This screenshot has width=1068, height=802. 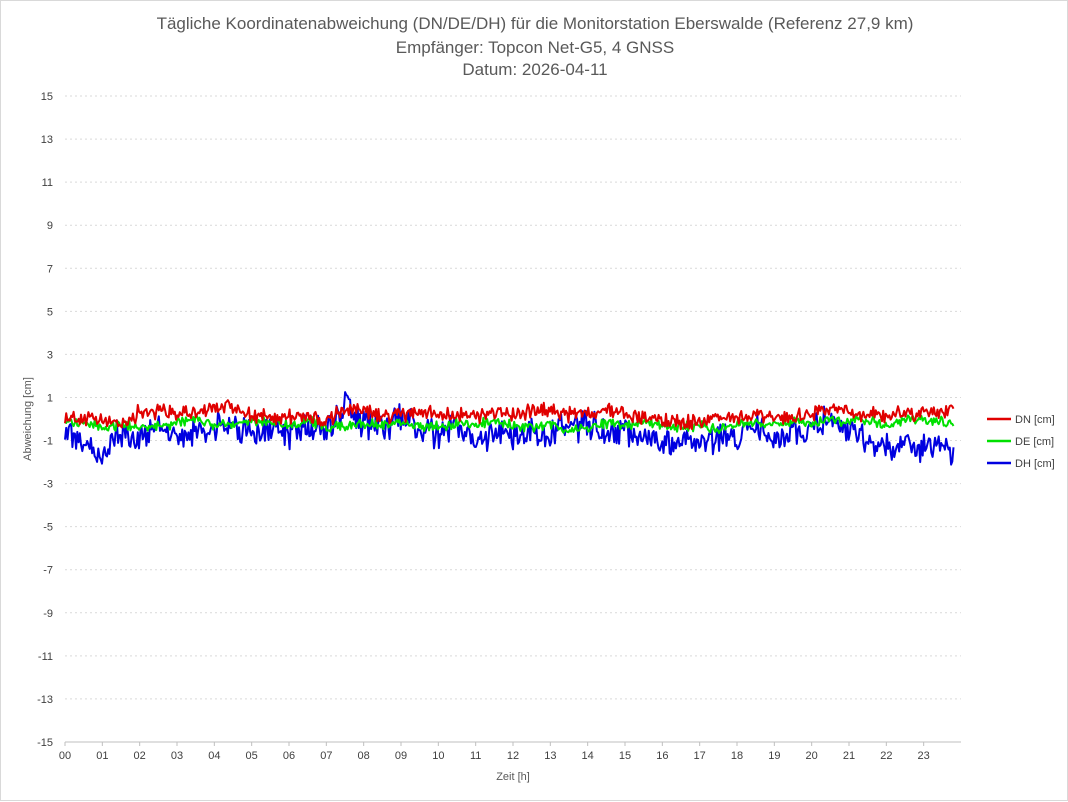 What do you see at coordinates (737, 756) in the screenshot?
I see `x-tick-label: 18` at bounding box center [737, 756].